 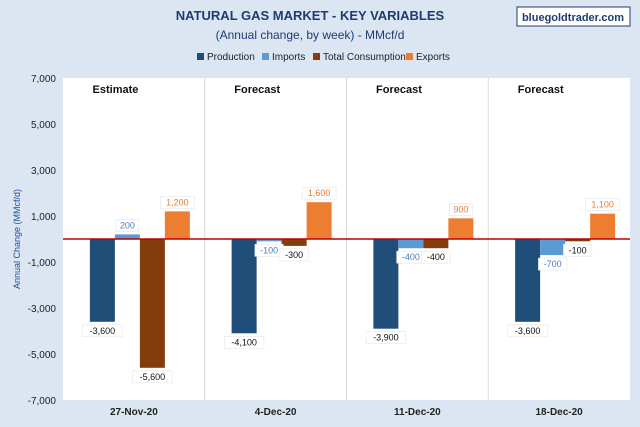 What do you see at coordinates (43, 171) in the screenshot?
I see `y-tick-label: 3,000` at bounding box center [43, 171].